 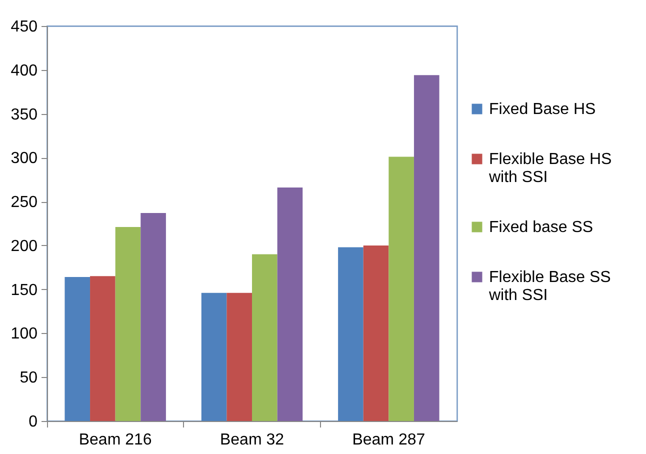 I want to click on legend-label: Fixed base SS, so click(x=541, y=227).